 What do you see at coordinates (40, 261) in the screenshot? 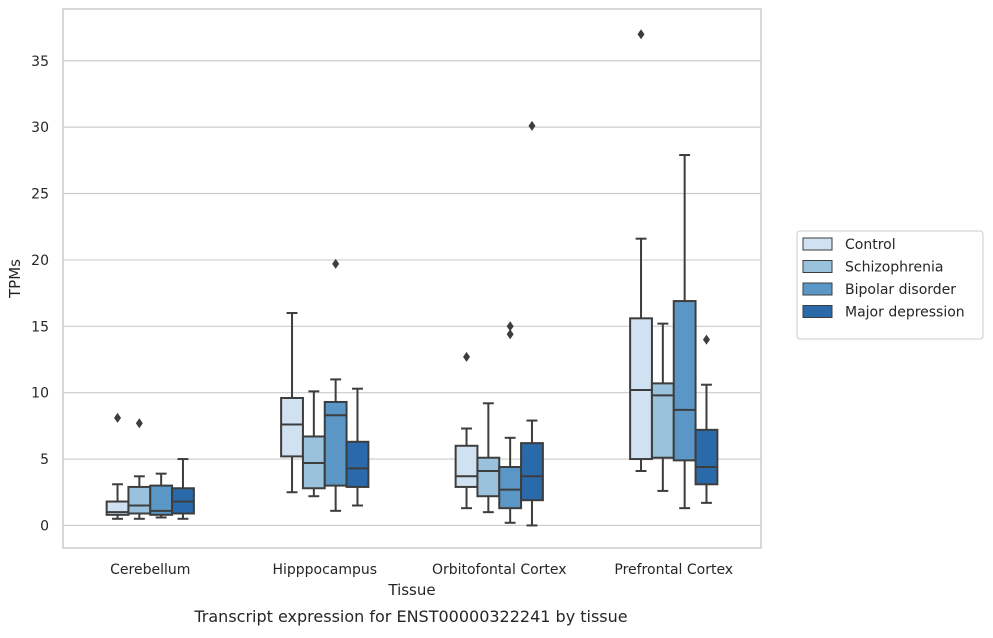
I see `y-tick-label: 20` at bounding box center [40, 261].